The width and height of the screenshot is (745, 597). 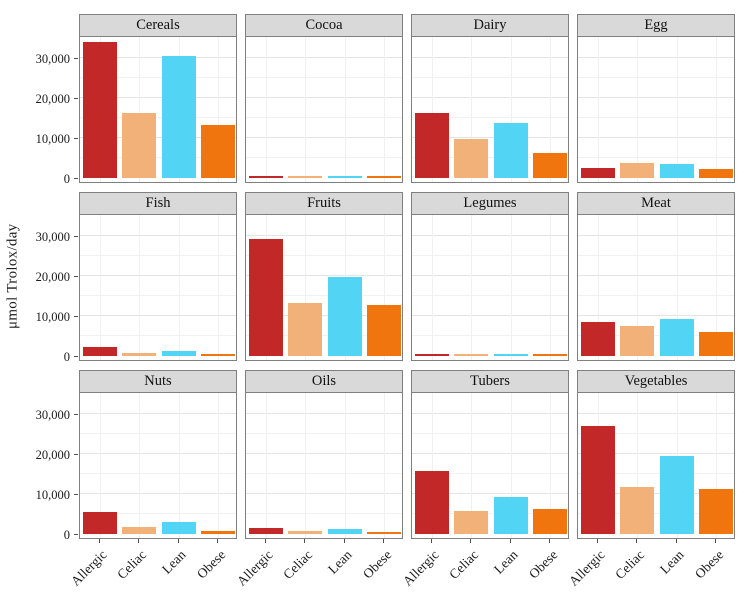 I want to click on facet-title: Egg, so click(x=656, y=25).